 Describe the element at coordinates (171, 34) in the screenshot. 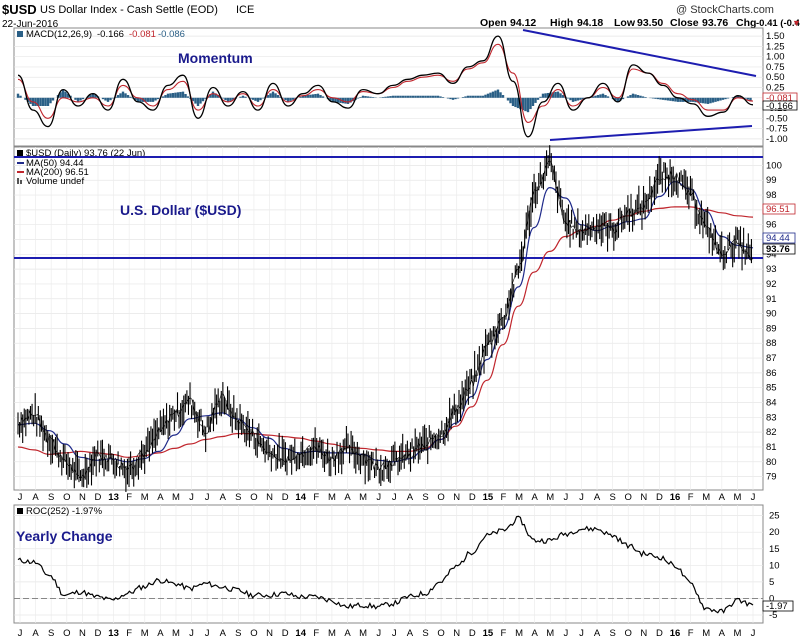

I see `macd-legend-hist: -0.086` at that location.